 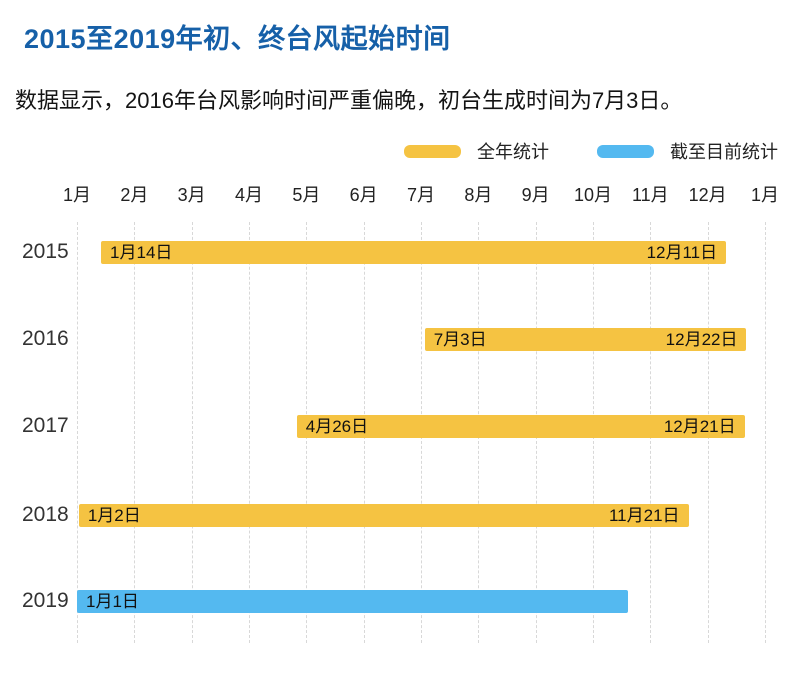 What do you see at coordinates (701, 339) in the screenshot?
I see `bar-end-date-label: 12月22日` at bounding box center [701, 339].